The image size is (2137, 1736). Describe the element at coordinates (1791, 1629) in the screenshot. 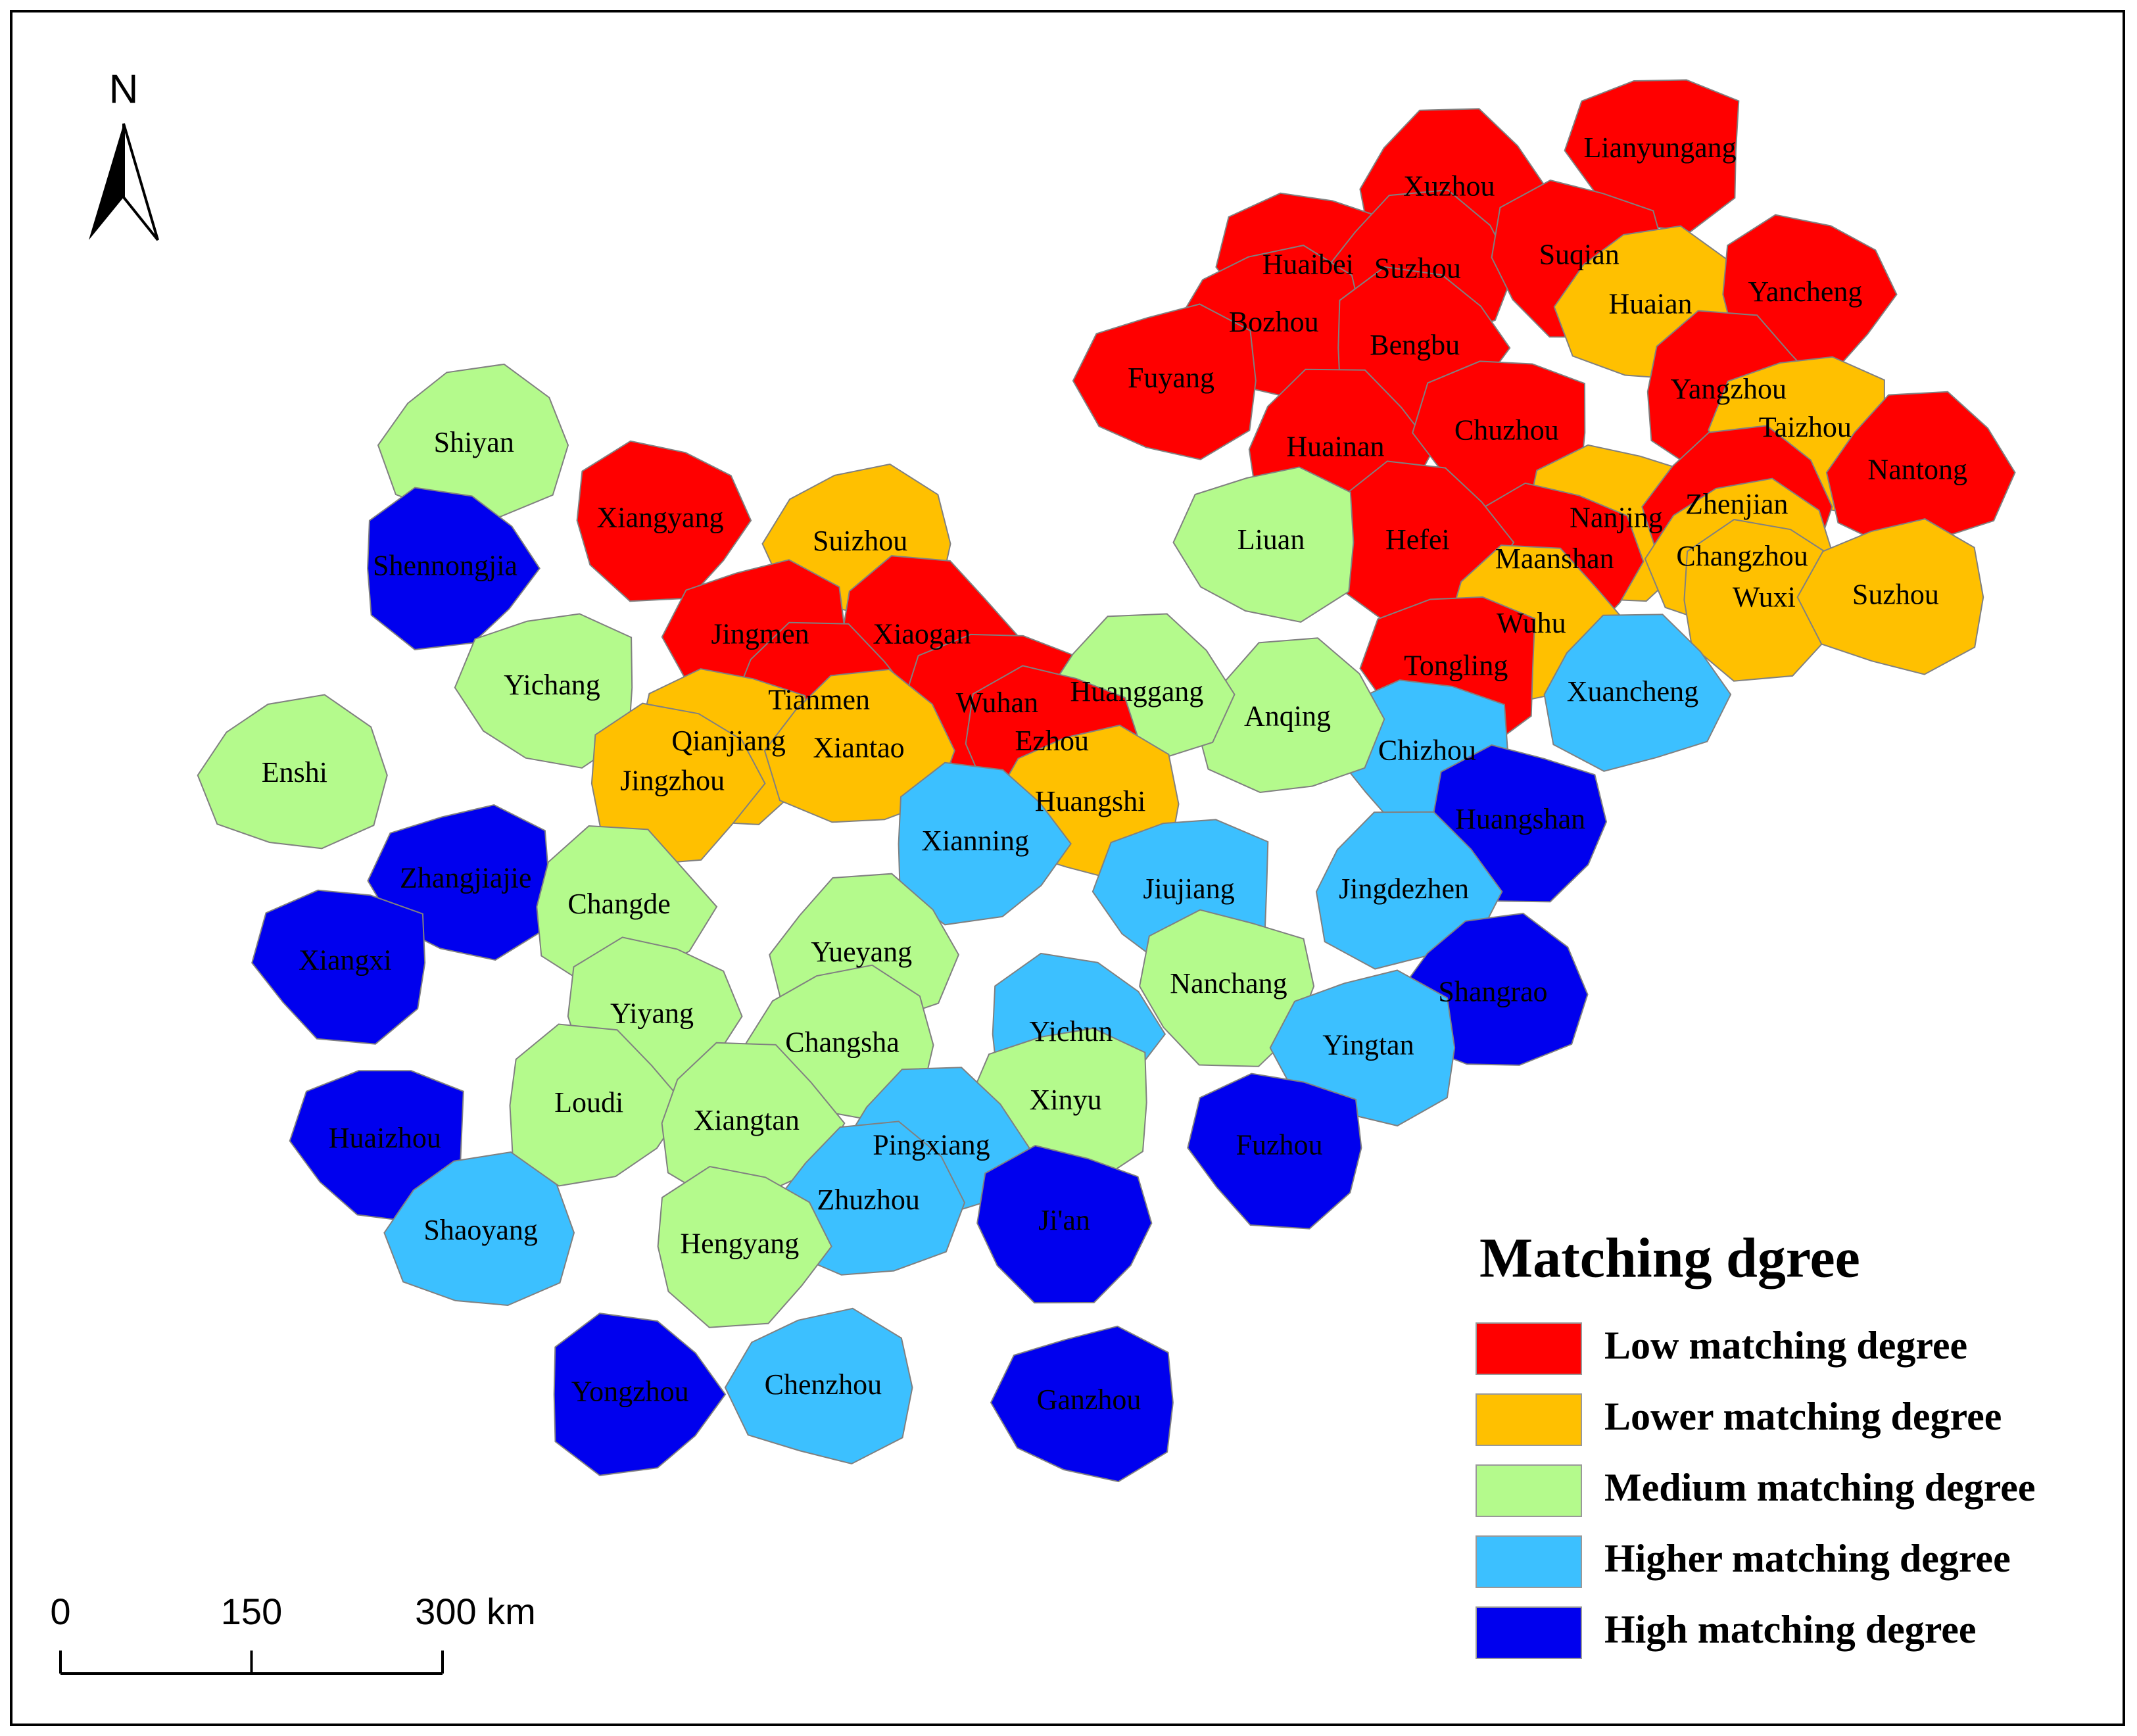

I see `legend-label: High matching degree` at that location.